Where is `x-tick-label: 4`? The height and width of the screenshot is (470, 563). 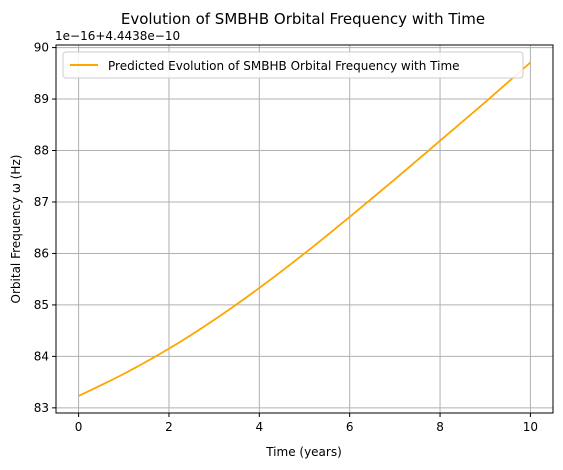 x-tick-label: 4 is located at coordinates (259, 427).